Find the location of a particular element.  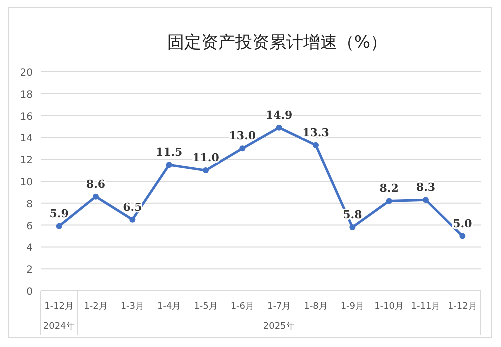

data-label: 8.3 is located at coordinates (426, 187).